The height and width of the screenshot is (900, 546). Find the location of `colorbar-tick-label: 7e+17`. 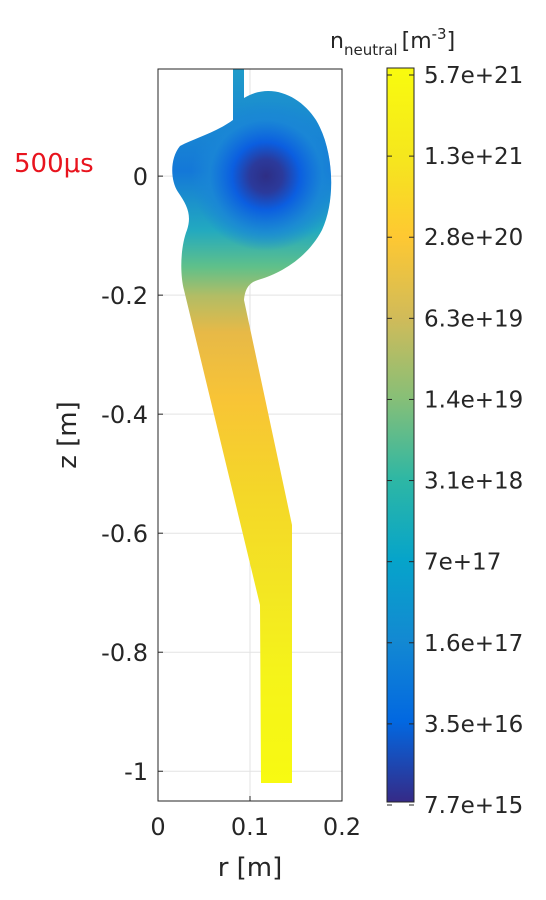

colorbar-tick-label: 7e+17 is located at coordinates (462, 563).